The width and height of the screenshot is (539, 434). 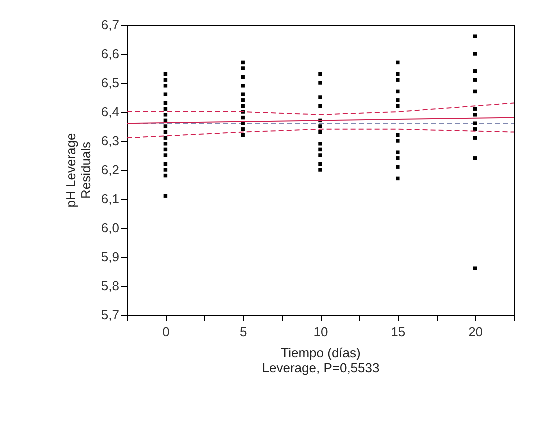 I want to click on y-tick-label: 5,8, so click(x=110, y=286).